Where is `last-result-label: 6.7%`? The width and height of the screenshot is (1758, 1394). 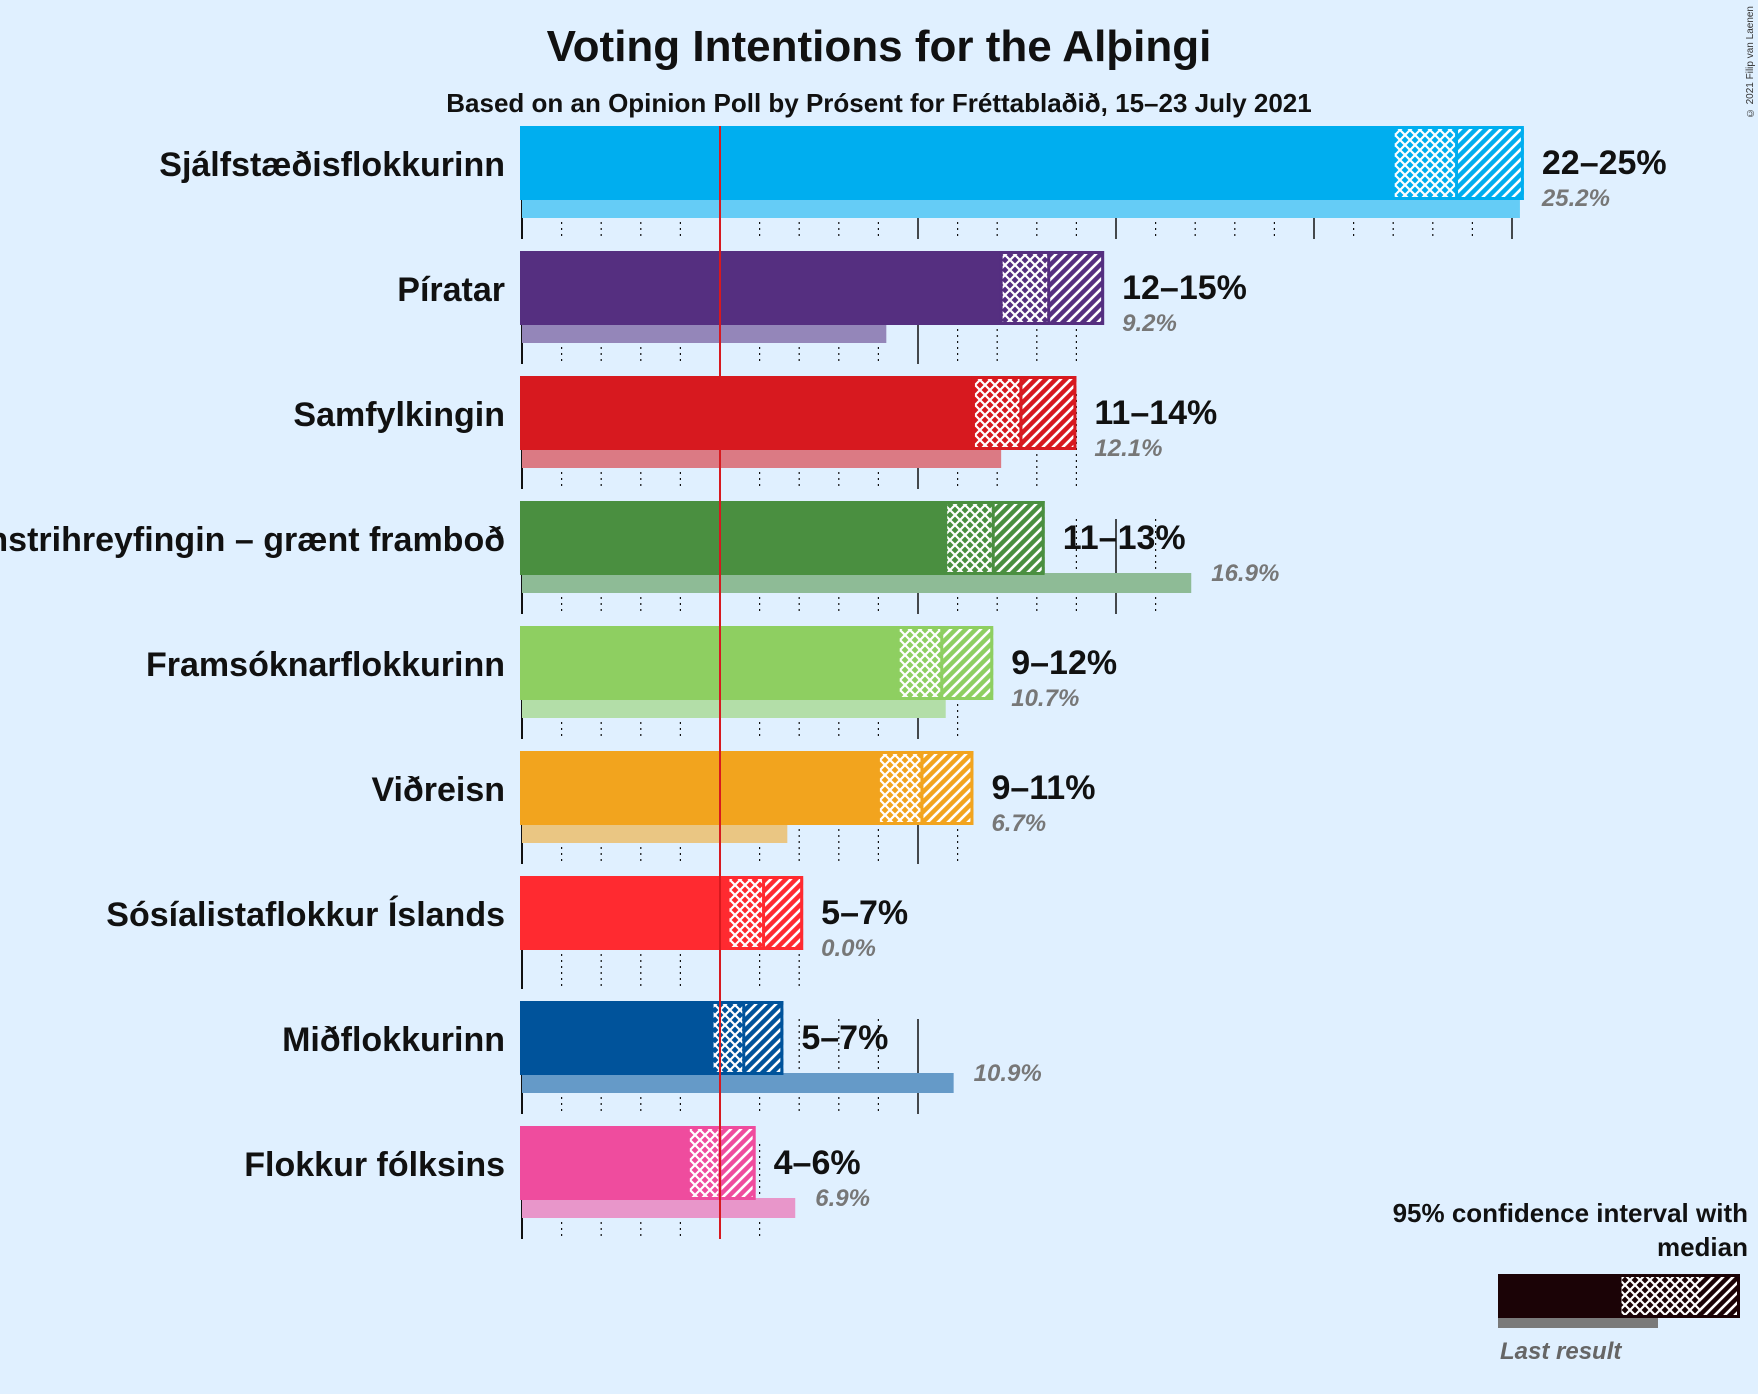
last-result-label: 6.7% is located at coordinates (1018, 823).